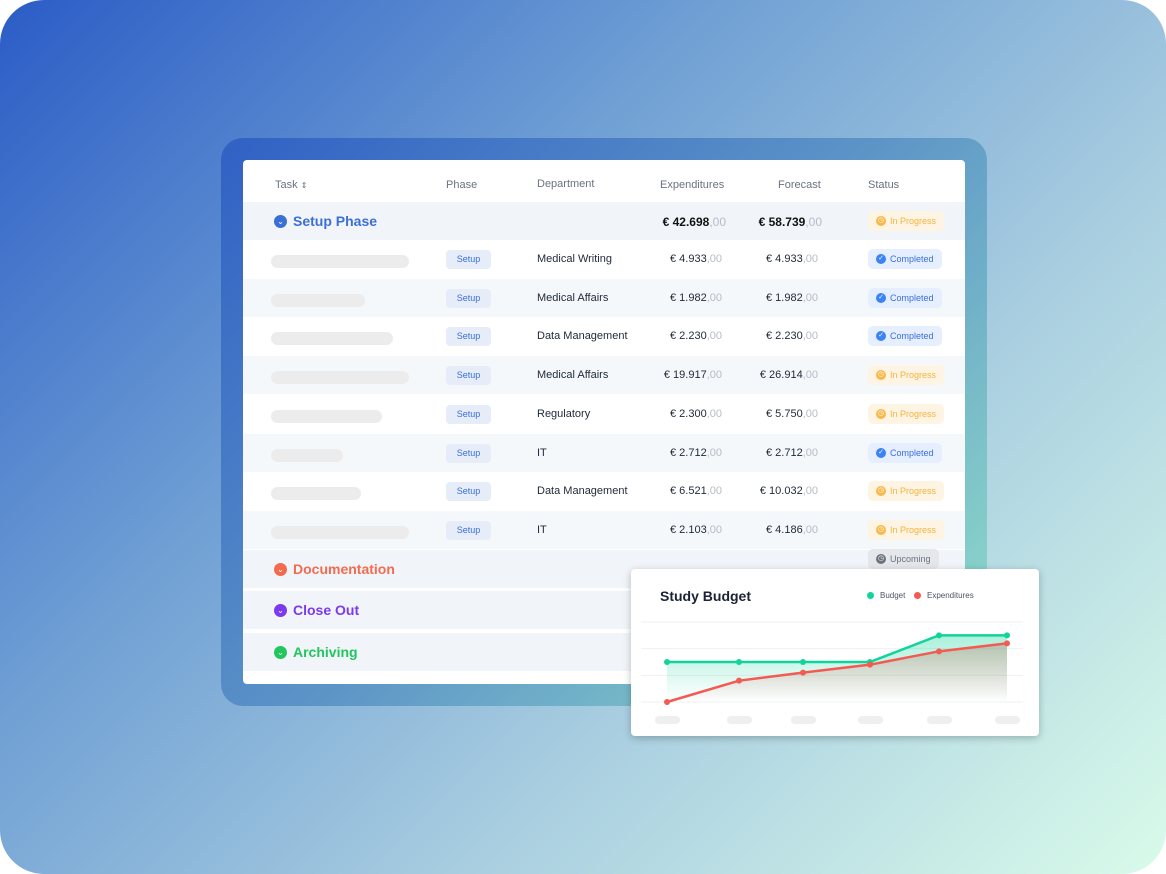 The width and height of the screenshot is (1166, 874). What do you see at coordinates (344, 569) in the screenshot?
I see `group-title: Documentation` at bounding box center [344, 569].